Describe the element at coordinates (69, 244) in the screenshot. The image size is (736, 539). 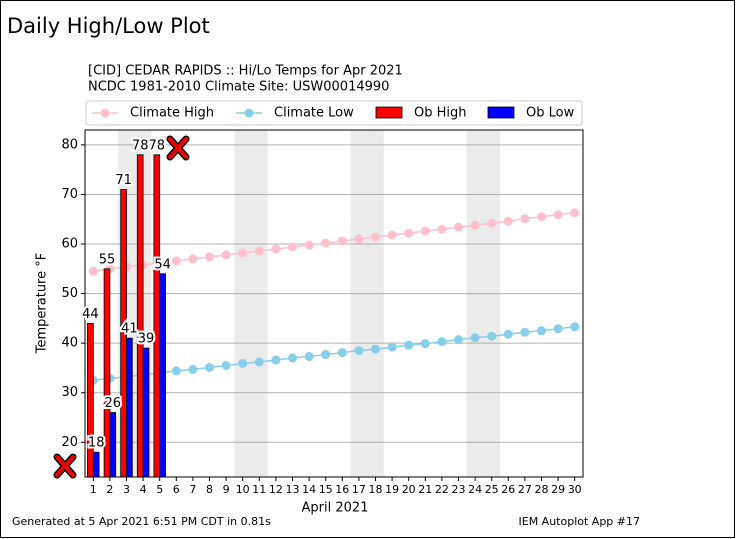
I see `y-tick-label: 60` at that location.